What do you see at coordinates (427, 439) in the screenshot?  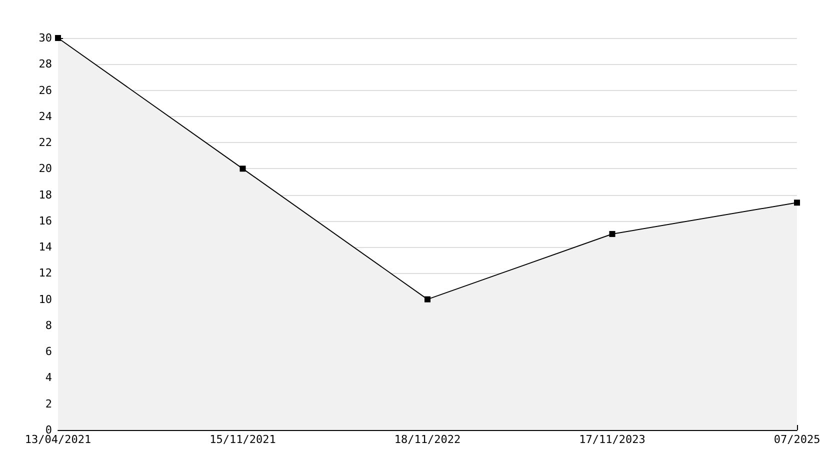 I see `x-tick-label: 18/11/2022` at bounding box center [427, 439].